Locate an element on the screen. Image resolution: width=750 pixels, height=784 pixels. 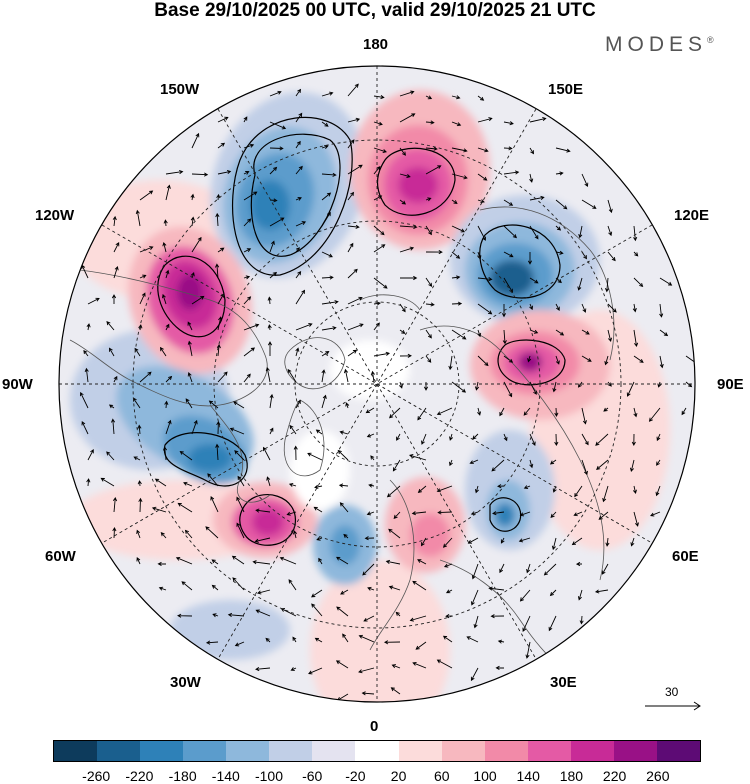
coastline is located at coordinates (304, 438).